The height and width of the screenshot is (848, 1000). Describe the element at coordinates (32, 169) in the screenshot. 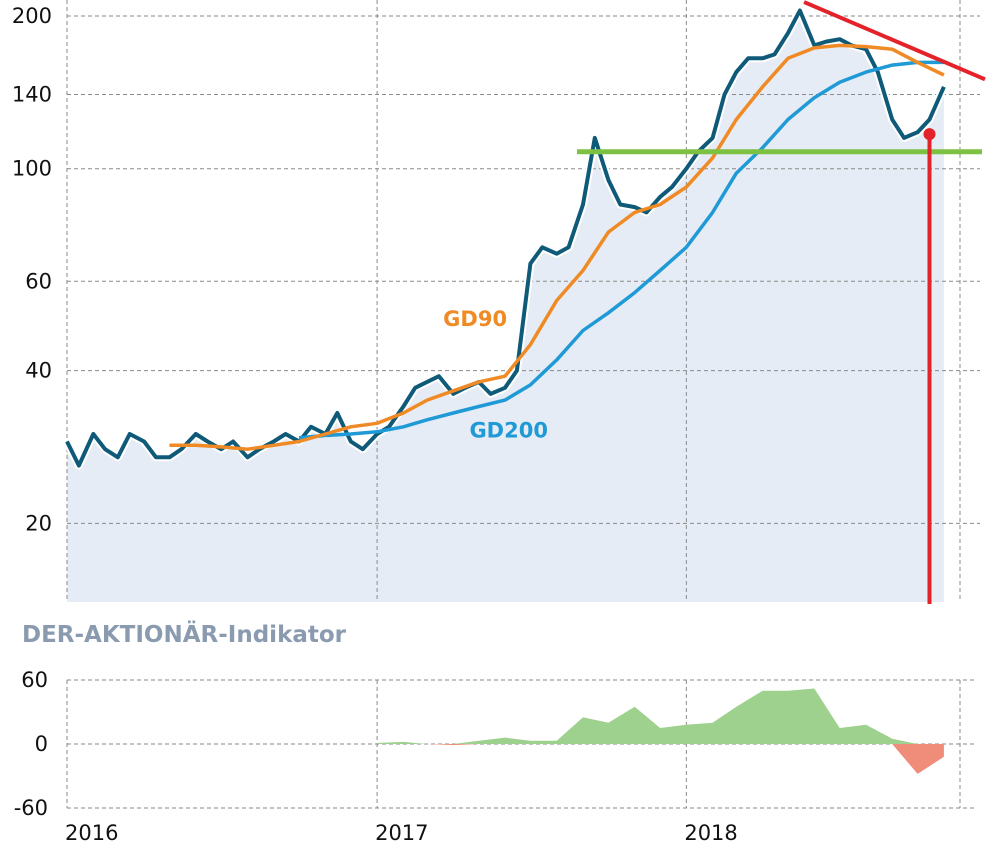

I see `y-tick-label-100: 100` at that location.